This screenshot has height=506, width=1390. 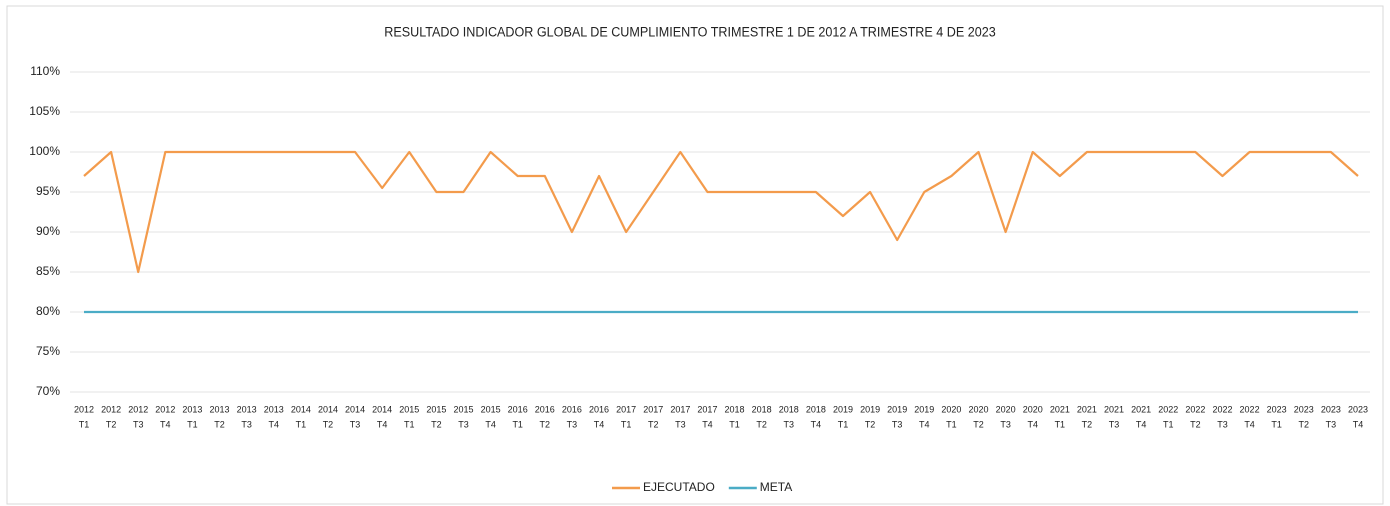 I want to click on y-tick-label: 105%, so click(x=44, y=111).